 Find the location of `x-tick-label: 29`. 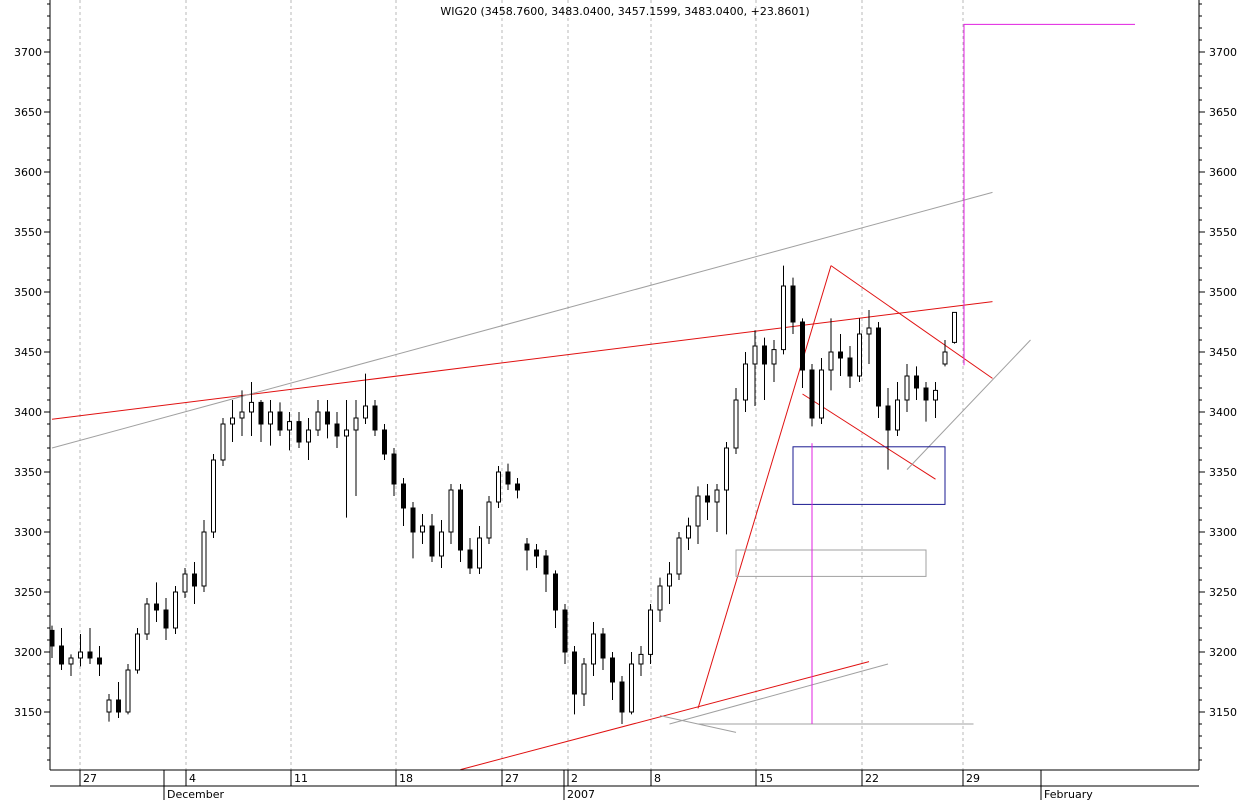

x-tick-label: 29 is located at coordinates (973, 778).